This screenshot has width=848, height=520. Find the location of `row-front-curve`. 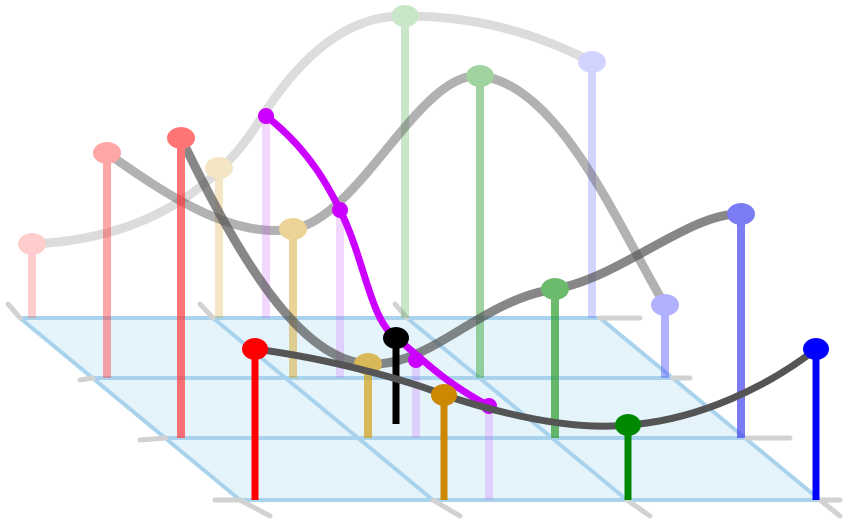

row-front-curve is located at coordinates (535, 387).